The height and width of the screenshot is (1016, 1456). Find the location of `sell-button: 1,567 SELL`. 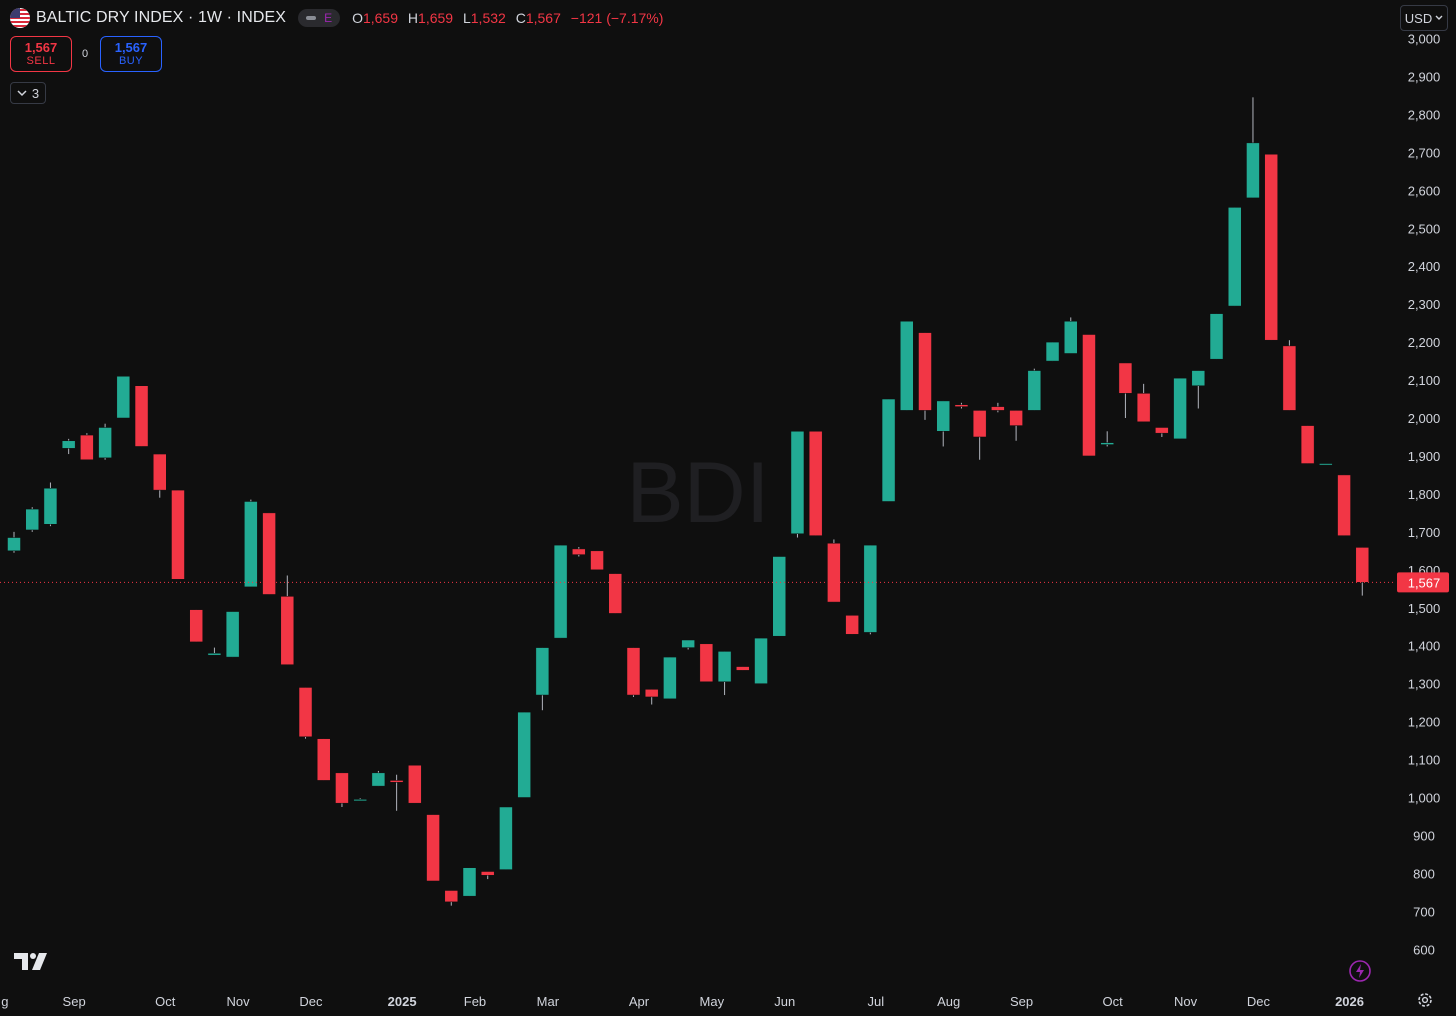

sell-button: 1,567 SELL is located at coordinates (41, 54).